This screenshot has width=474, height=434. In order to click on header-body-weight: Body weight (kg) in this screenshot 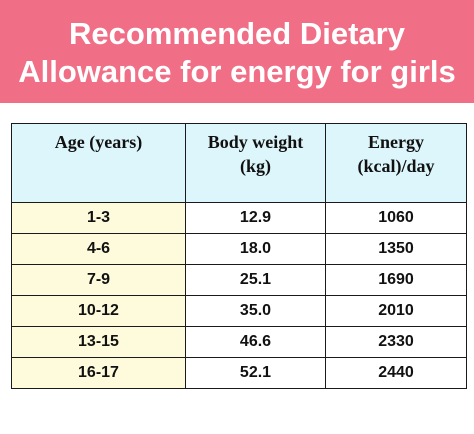, I will do `click(255, 163)`.